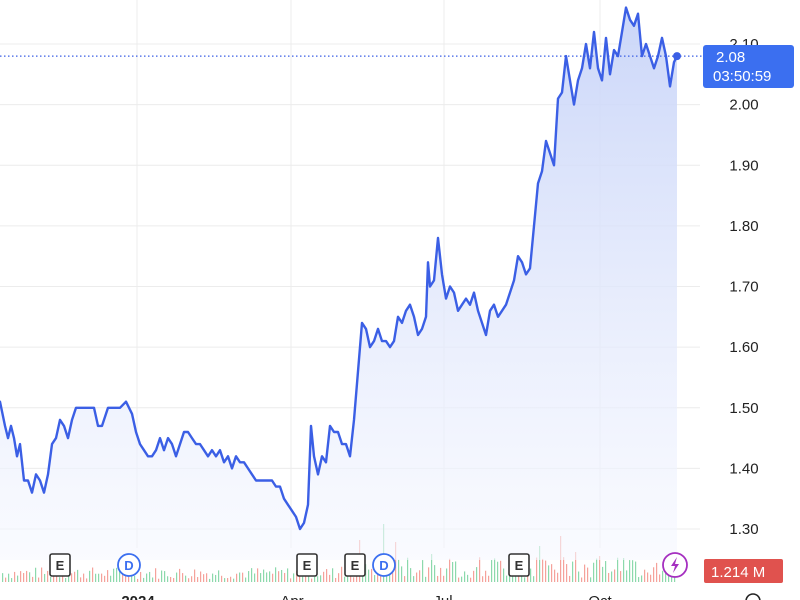 The width and height of the screenshot is (800, 600). What do you see at coordinates (366, 596) in the screenshot?
I see `x-axis: 2024 Apr Jul Oct` at bounding box center [366, 596].